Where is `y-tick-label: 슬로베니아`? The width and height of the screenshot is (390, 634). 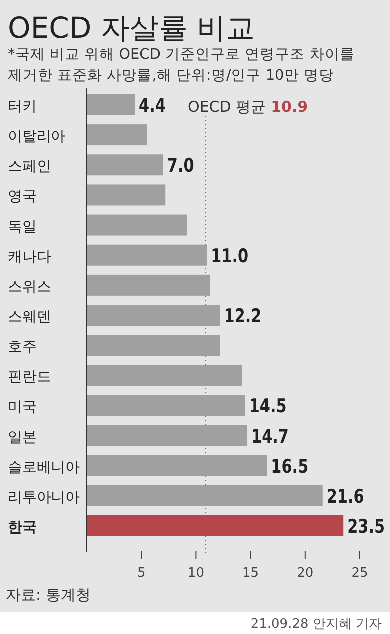 y-tick-label: 슬로베니아 is located at coordinates (44, 468).